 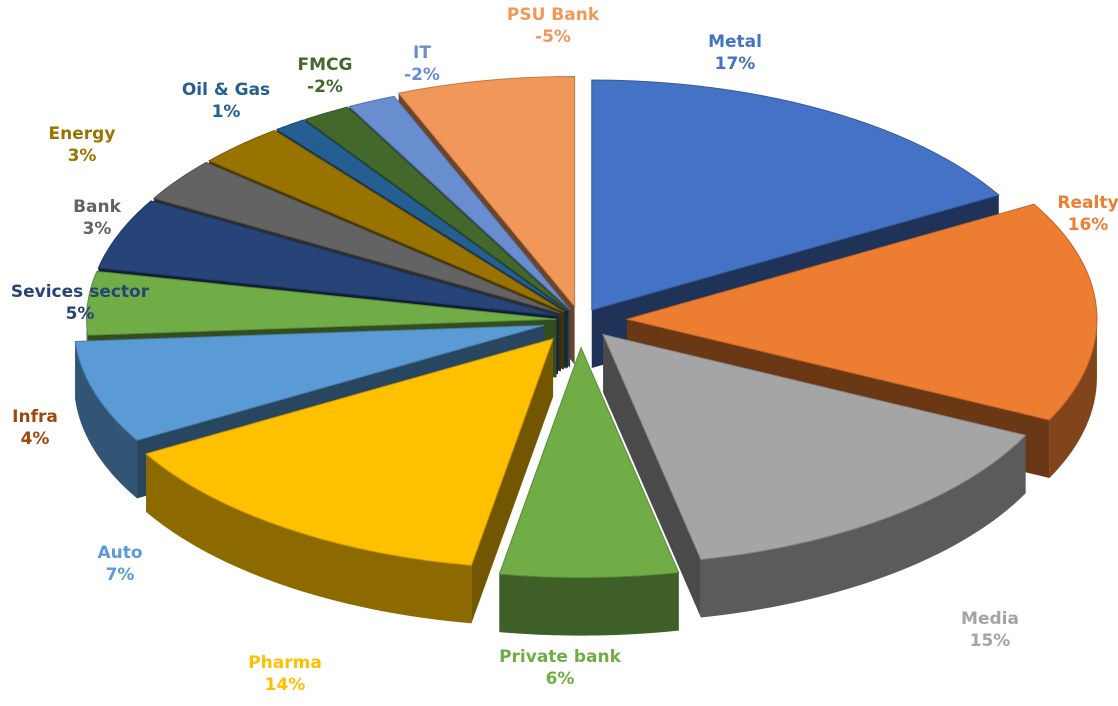 What do you see at coordinates (990, 630) in the screenshot?
I see `slice-label-media: Media 15%` at bounding box center [990, 630].